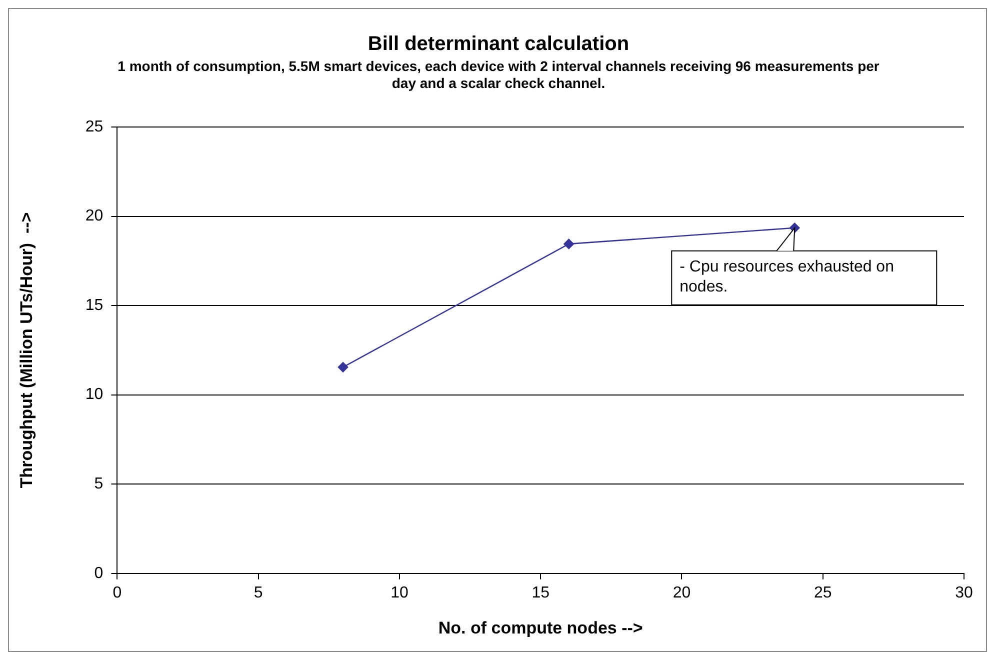 This screenshot has width=995, height=660. What do you see at coordinates (94, 216) in the screenshot?
I see `y-tick-label: 20` at bounding box center [94, 216].